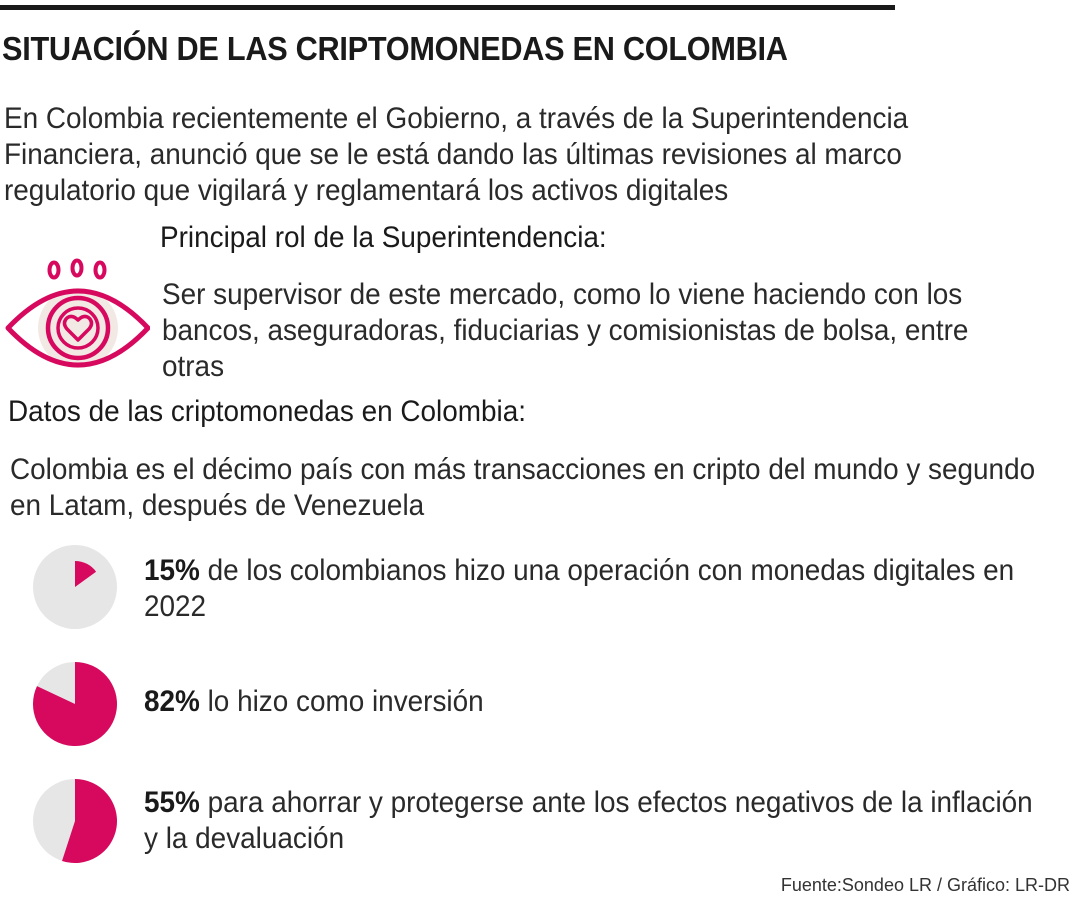  I want to click on icon-heart, so click(78, 328).